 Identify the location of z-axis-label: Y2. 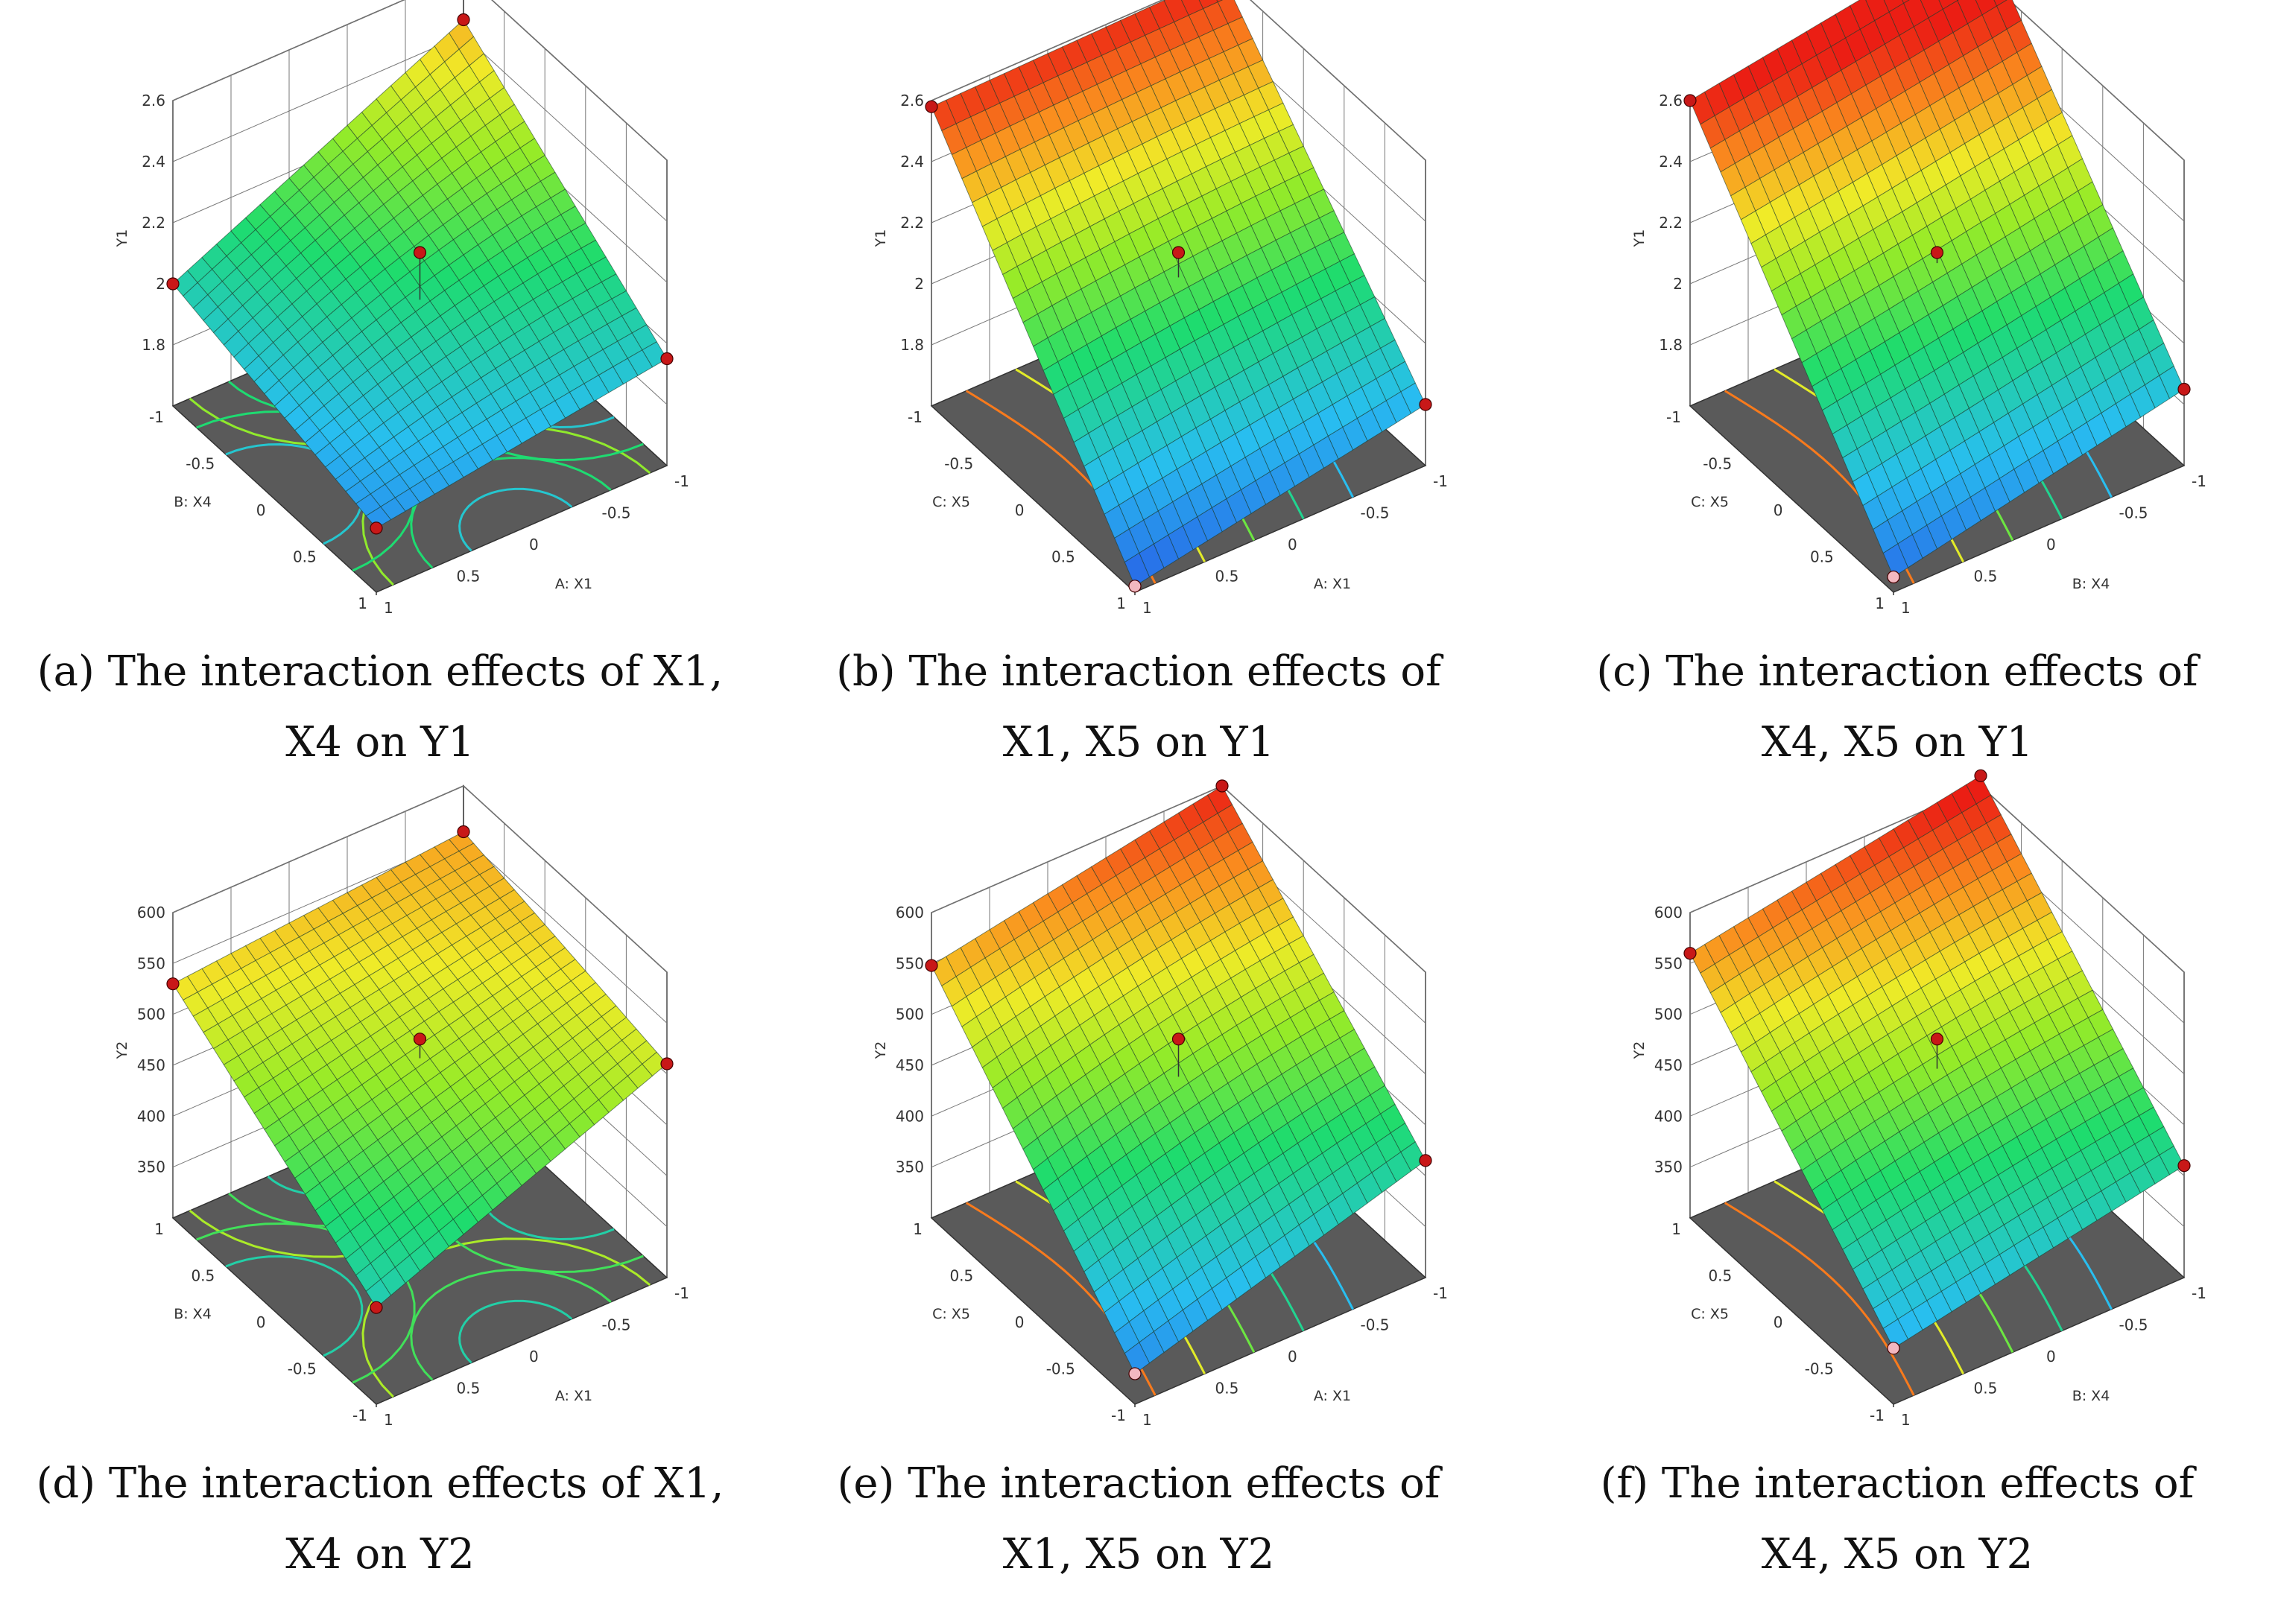
(881, 1050).